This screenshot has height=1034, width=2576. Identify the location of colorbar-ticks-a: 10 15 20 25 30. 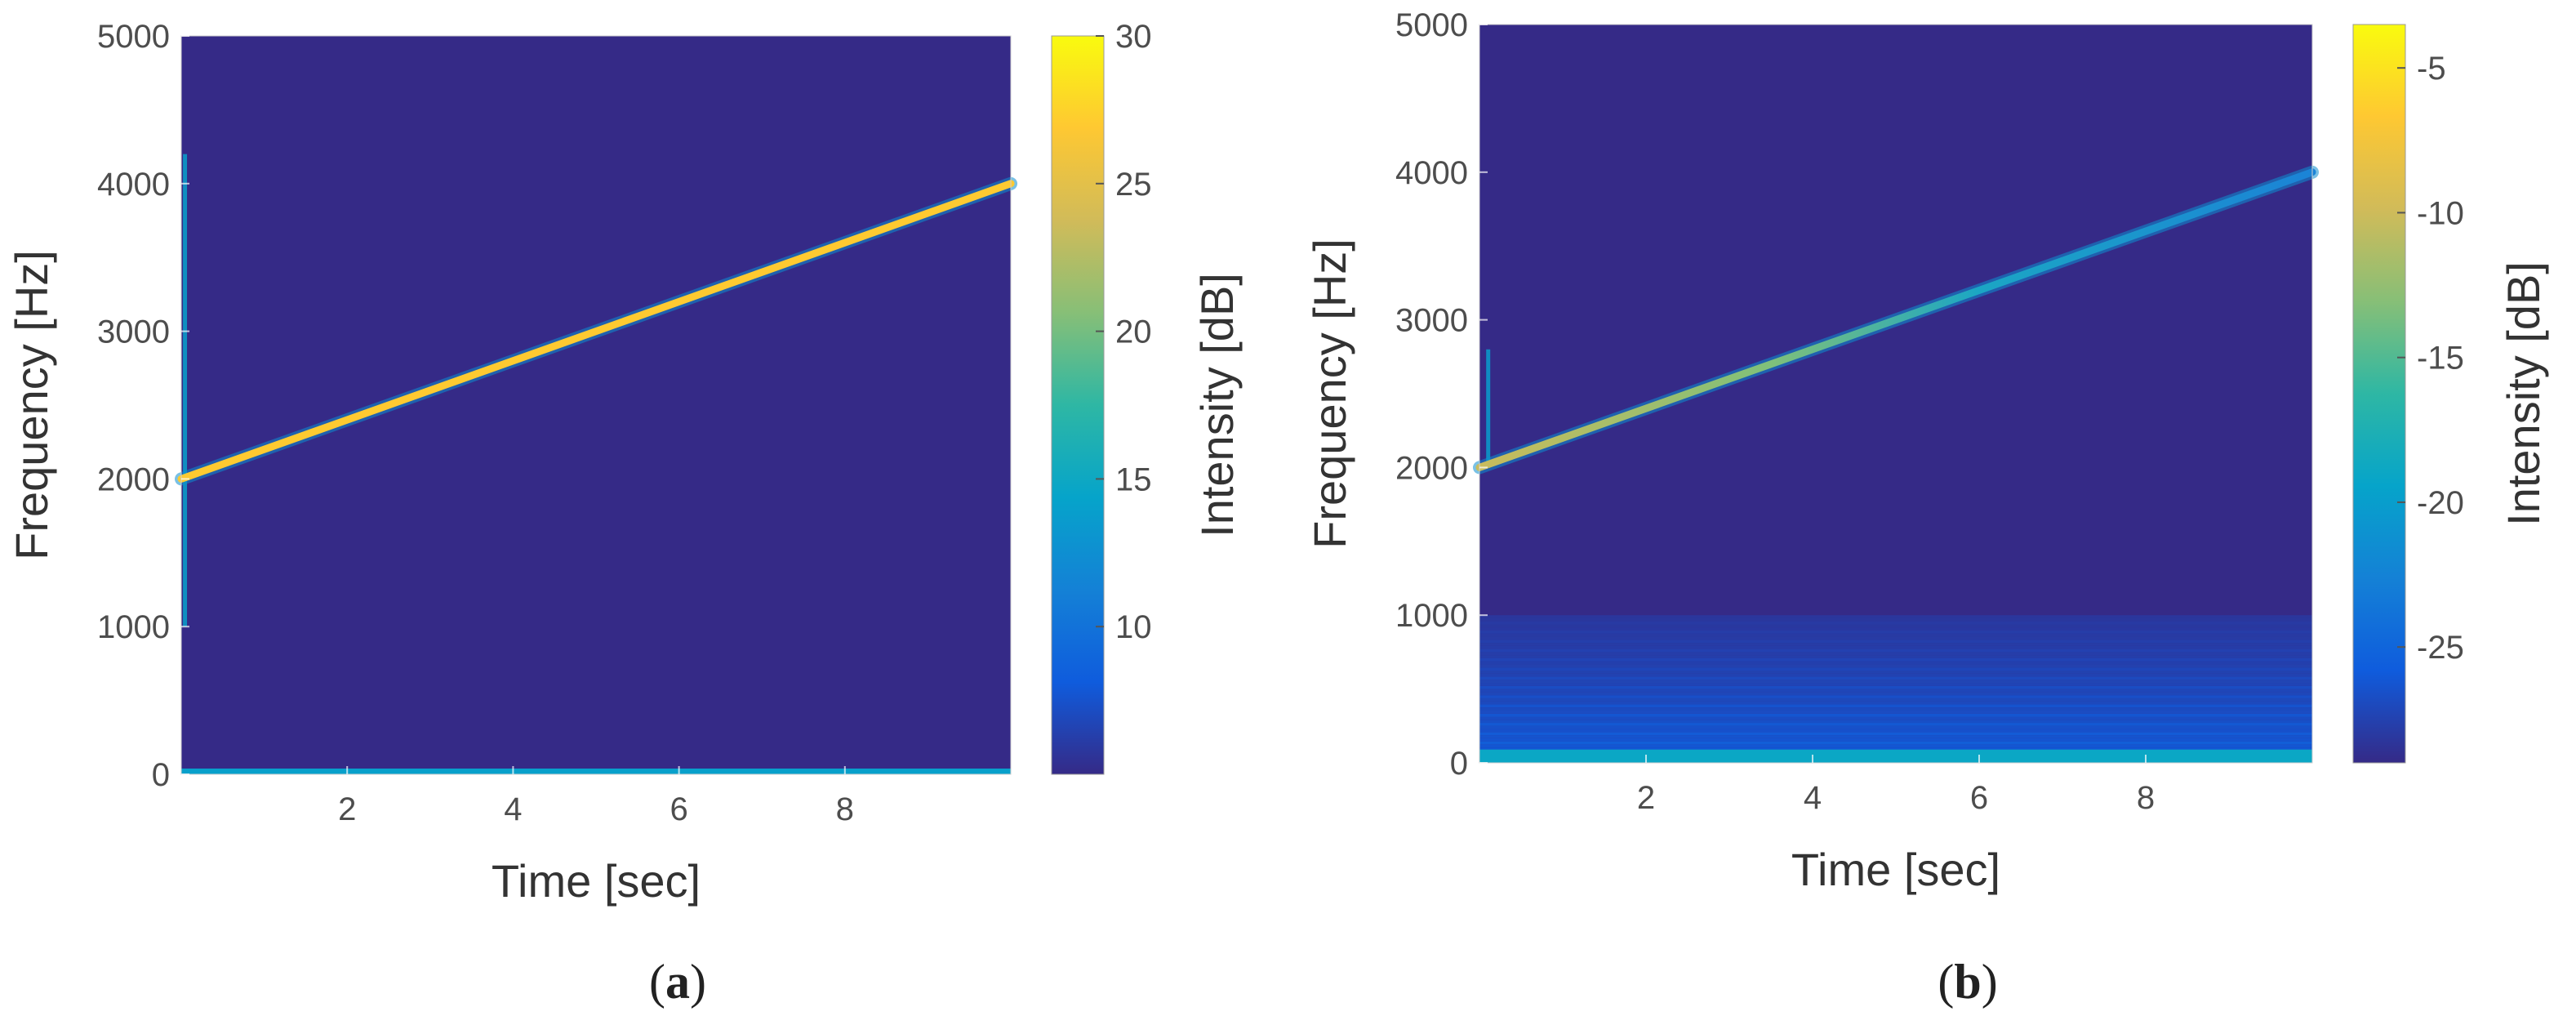
(1124, 332).